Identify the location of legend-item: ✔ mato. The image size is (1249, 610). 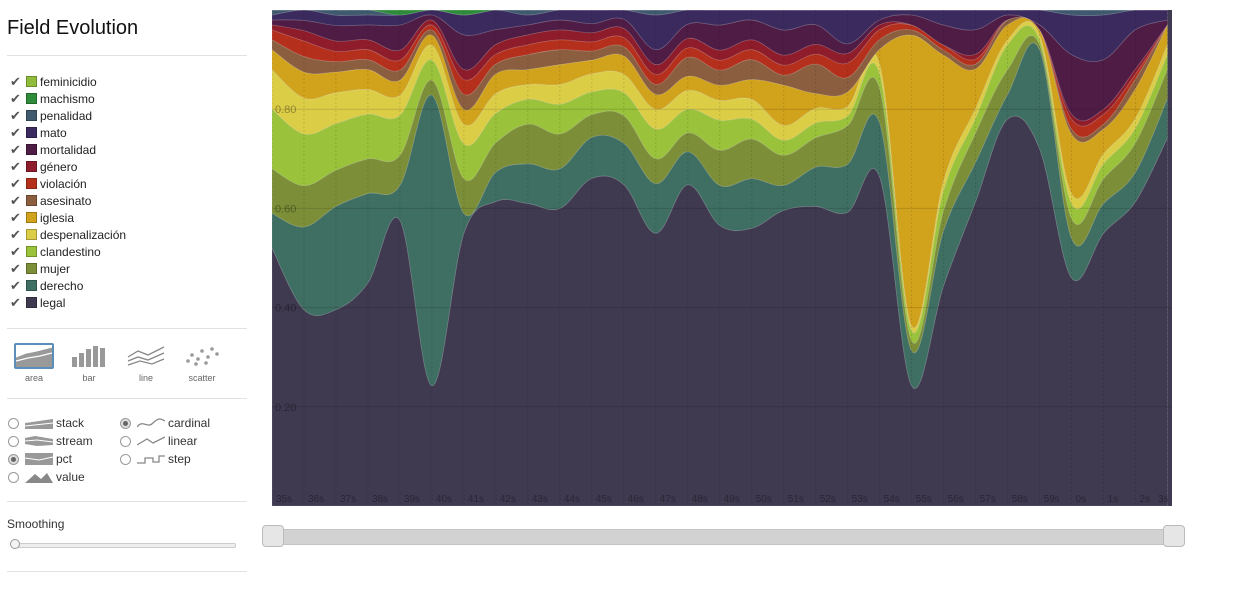
(38, 132).